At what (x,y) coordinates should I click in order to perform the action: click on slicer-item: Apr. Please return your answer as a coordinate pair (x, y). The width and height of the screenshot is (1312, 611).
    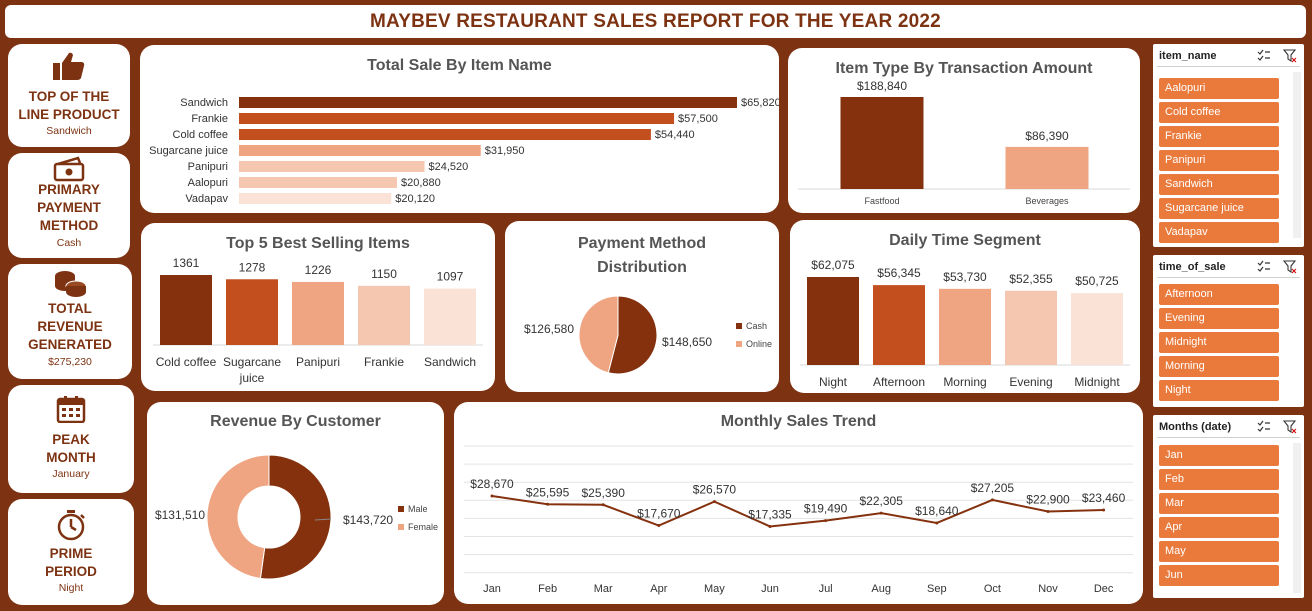
    Looking at the image, I should click on (1219, 527).